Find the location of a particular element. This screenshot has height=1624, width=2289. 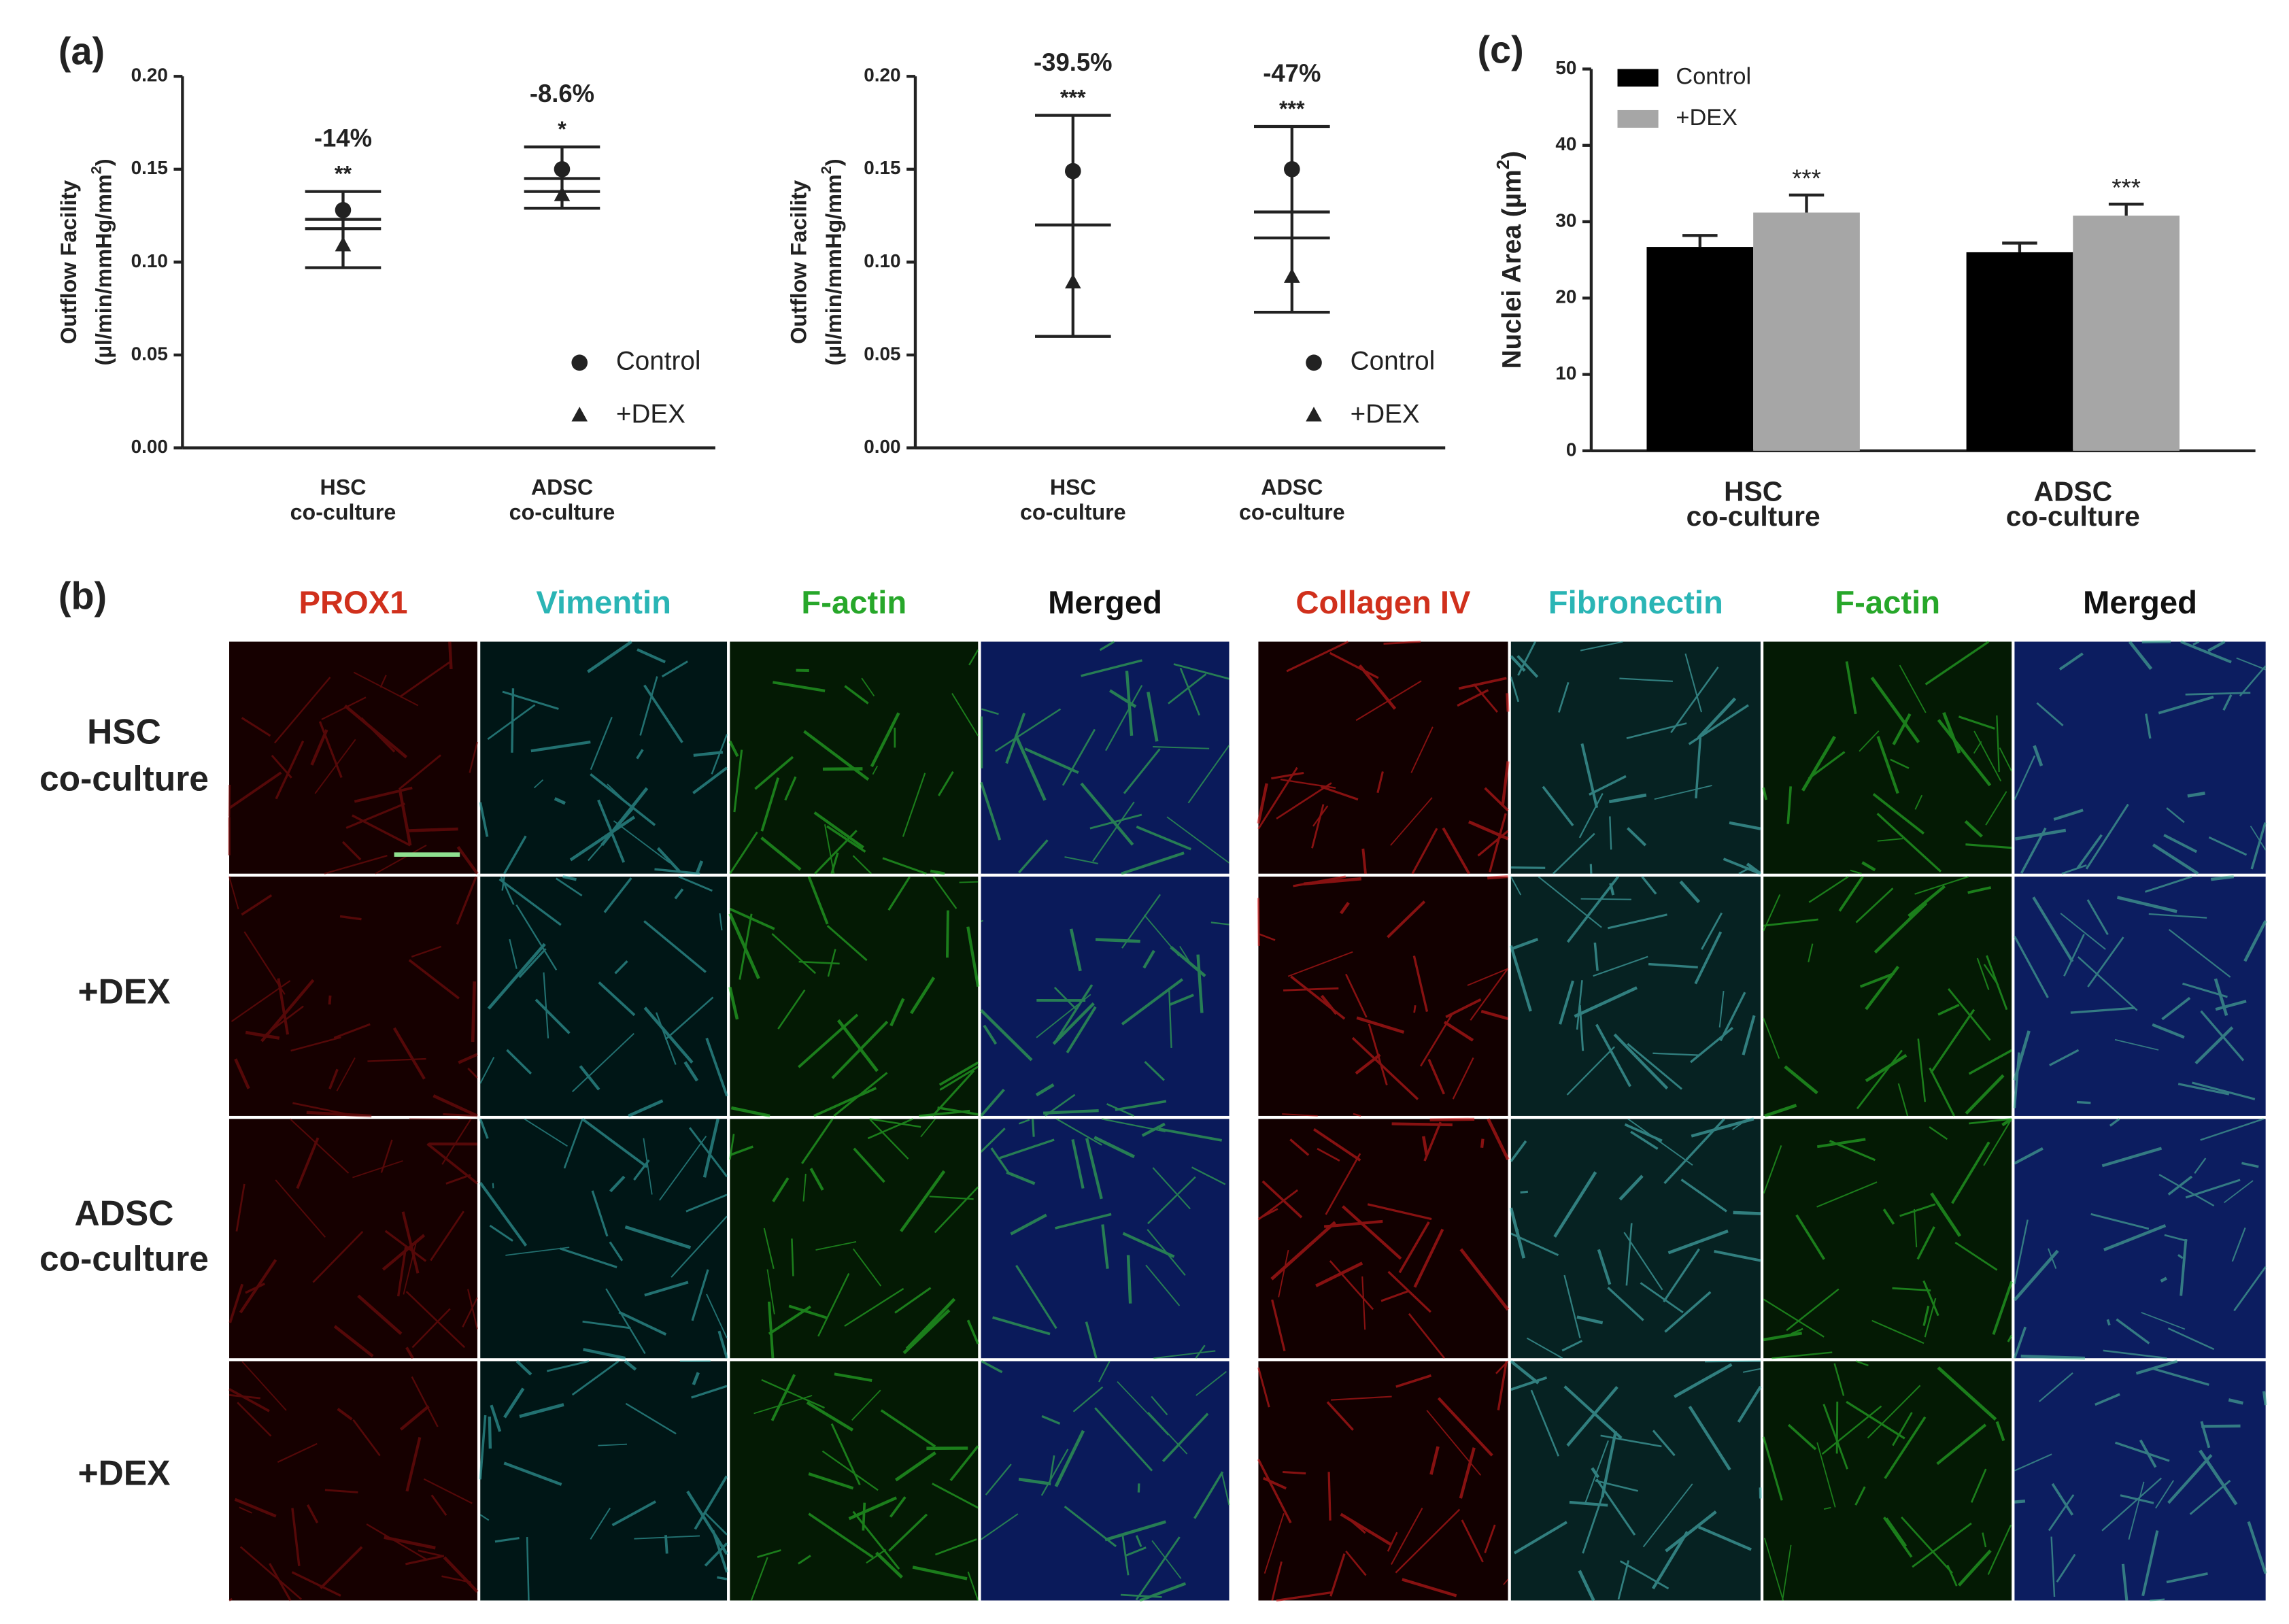

column-header: F-actin is located at coordinates (1887, 603).